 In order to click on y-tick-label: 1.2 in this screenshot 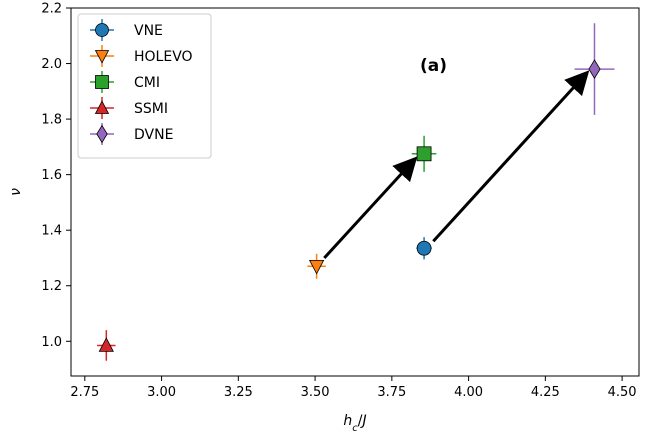, I will do `click(51, 286)`.